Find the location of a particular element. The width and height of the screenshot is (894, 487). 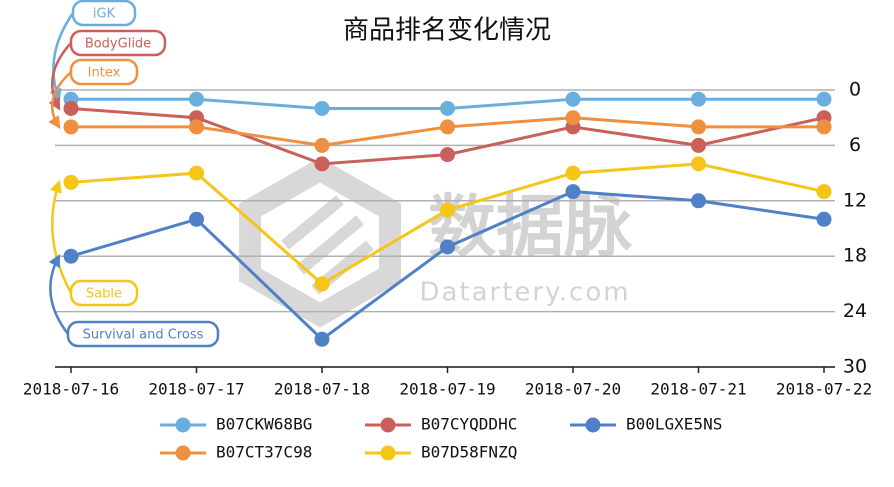

legend-label: B07CT37C98 is located at coordinates (264, 452).